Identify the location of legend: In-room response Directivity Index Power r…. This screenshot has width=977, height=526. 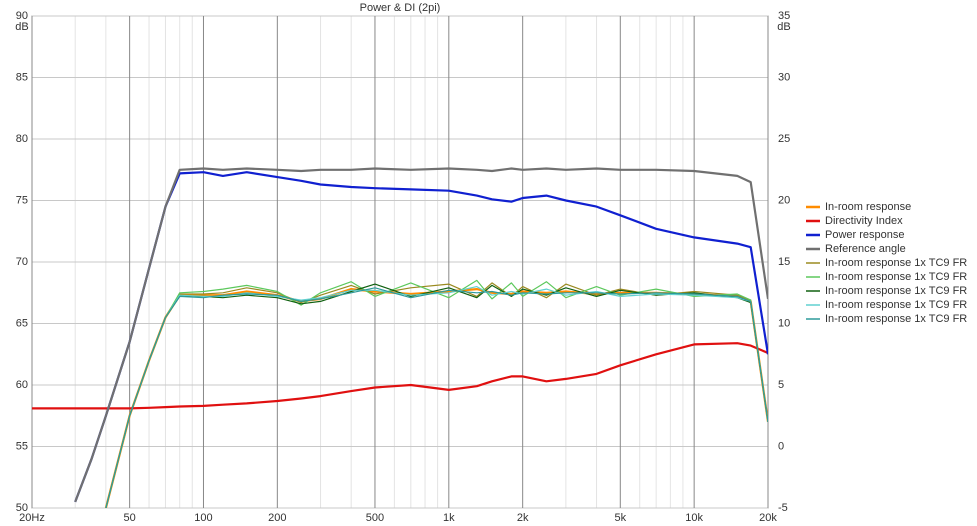
(886, 263).